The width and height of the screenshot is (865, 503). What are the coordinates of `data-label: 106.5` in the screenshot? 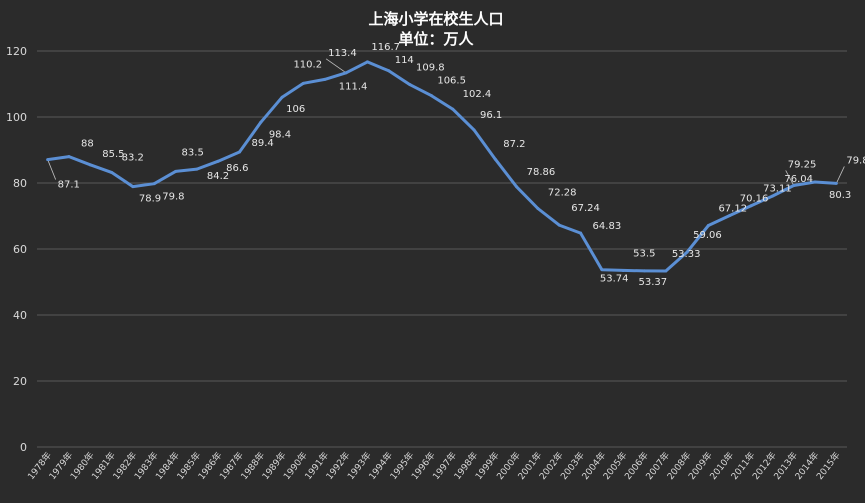 It's located at (451, 81).